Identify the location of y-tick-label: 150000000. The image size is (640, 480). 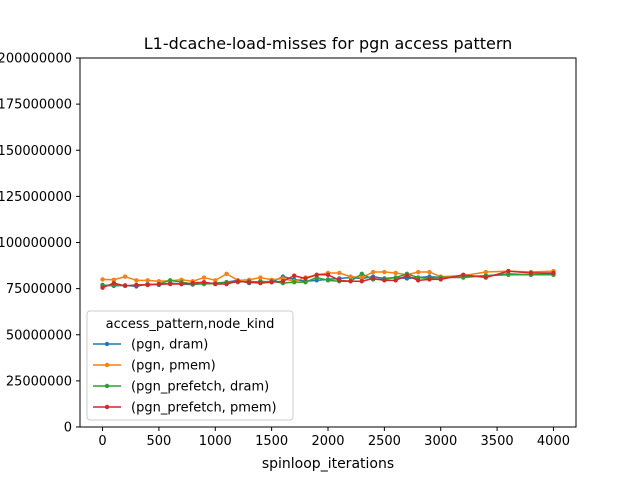
(36, 151).